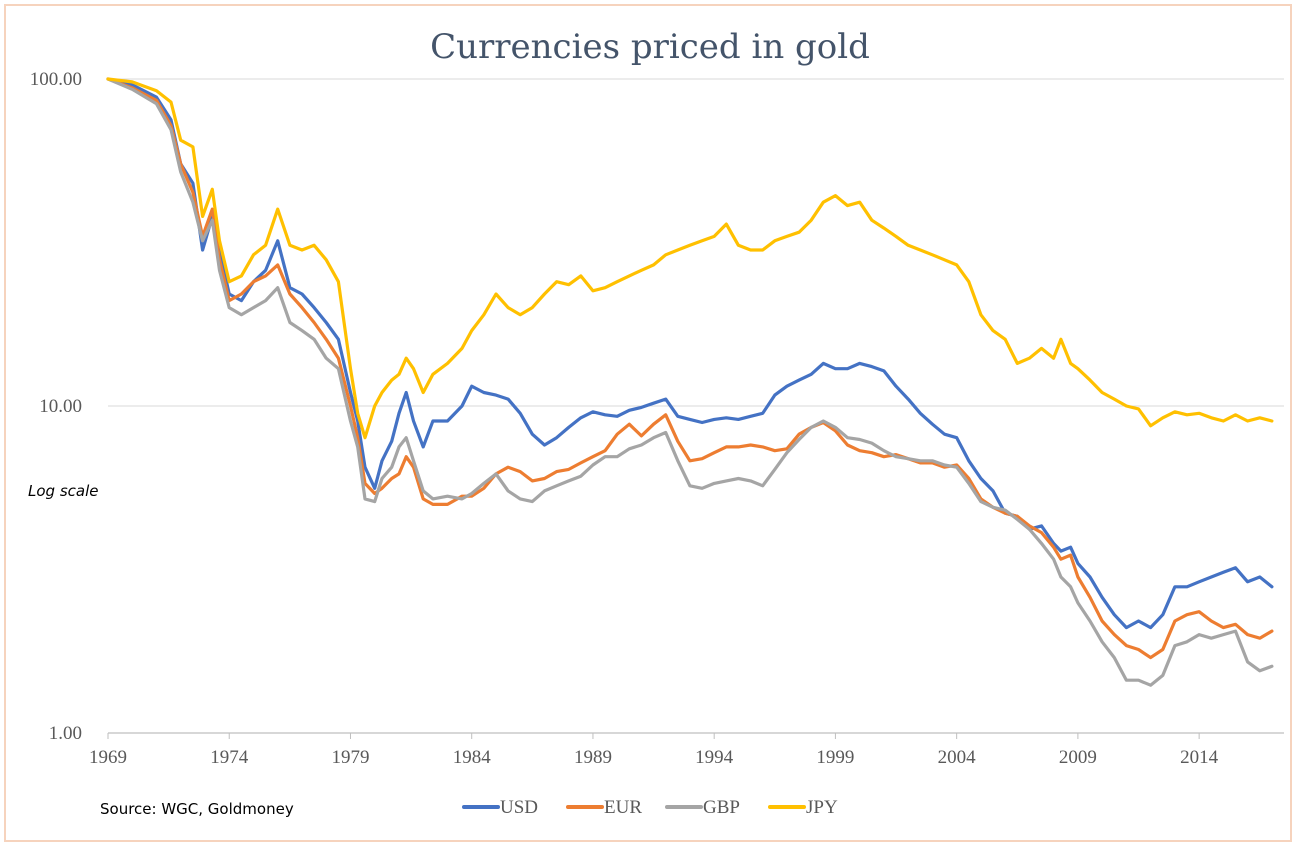 This screenshot has height=854, width=1304. I want to click on x-tick-label: 1999, so click(835, 757).